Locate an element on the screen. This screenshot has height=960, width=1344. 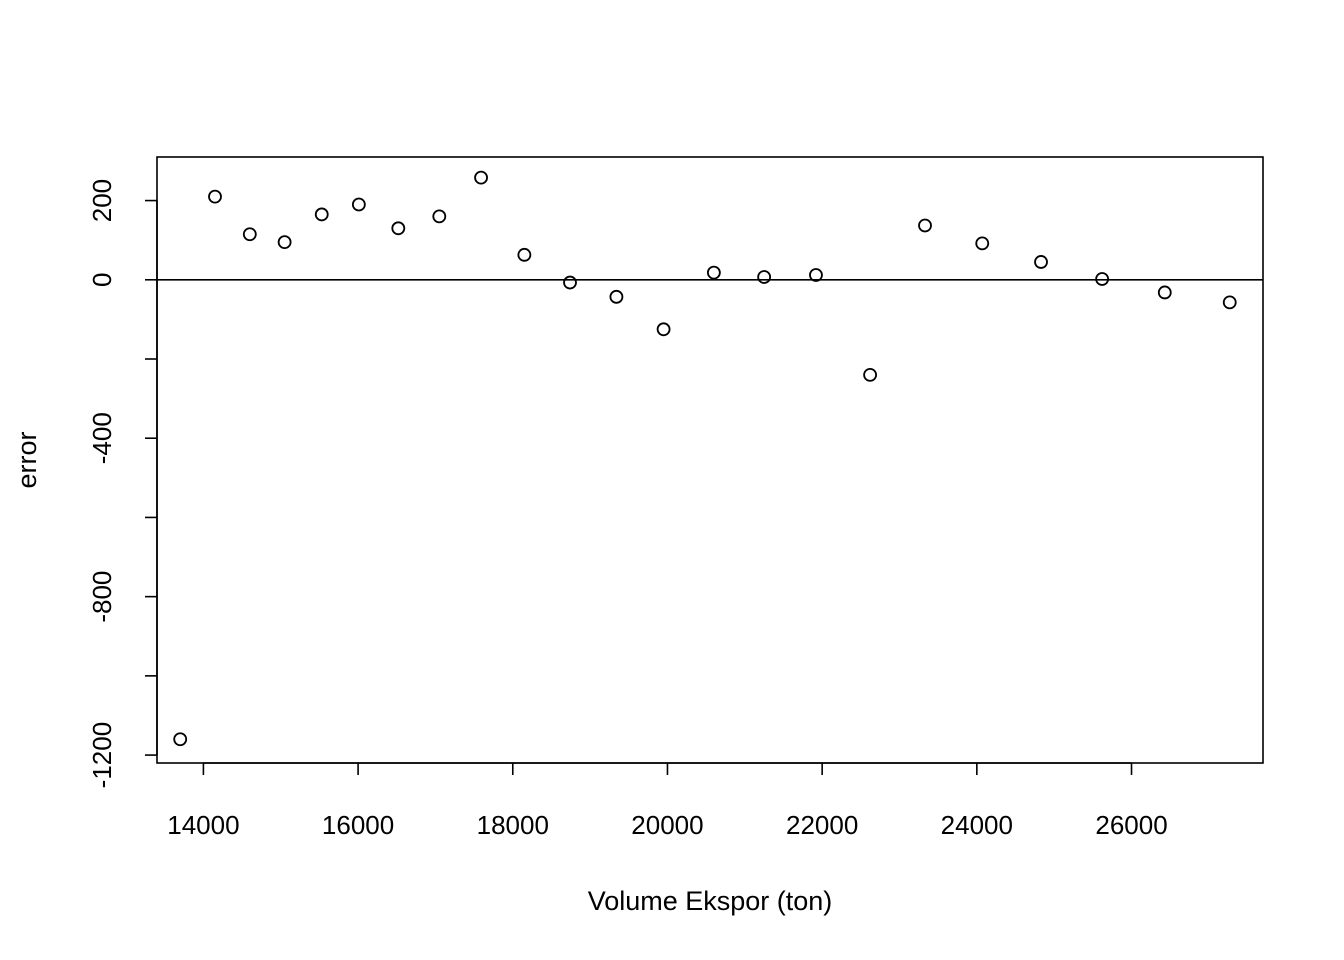
x-tick-label: 16000 is located at coordinates (358, 825).